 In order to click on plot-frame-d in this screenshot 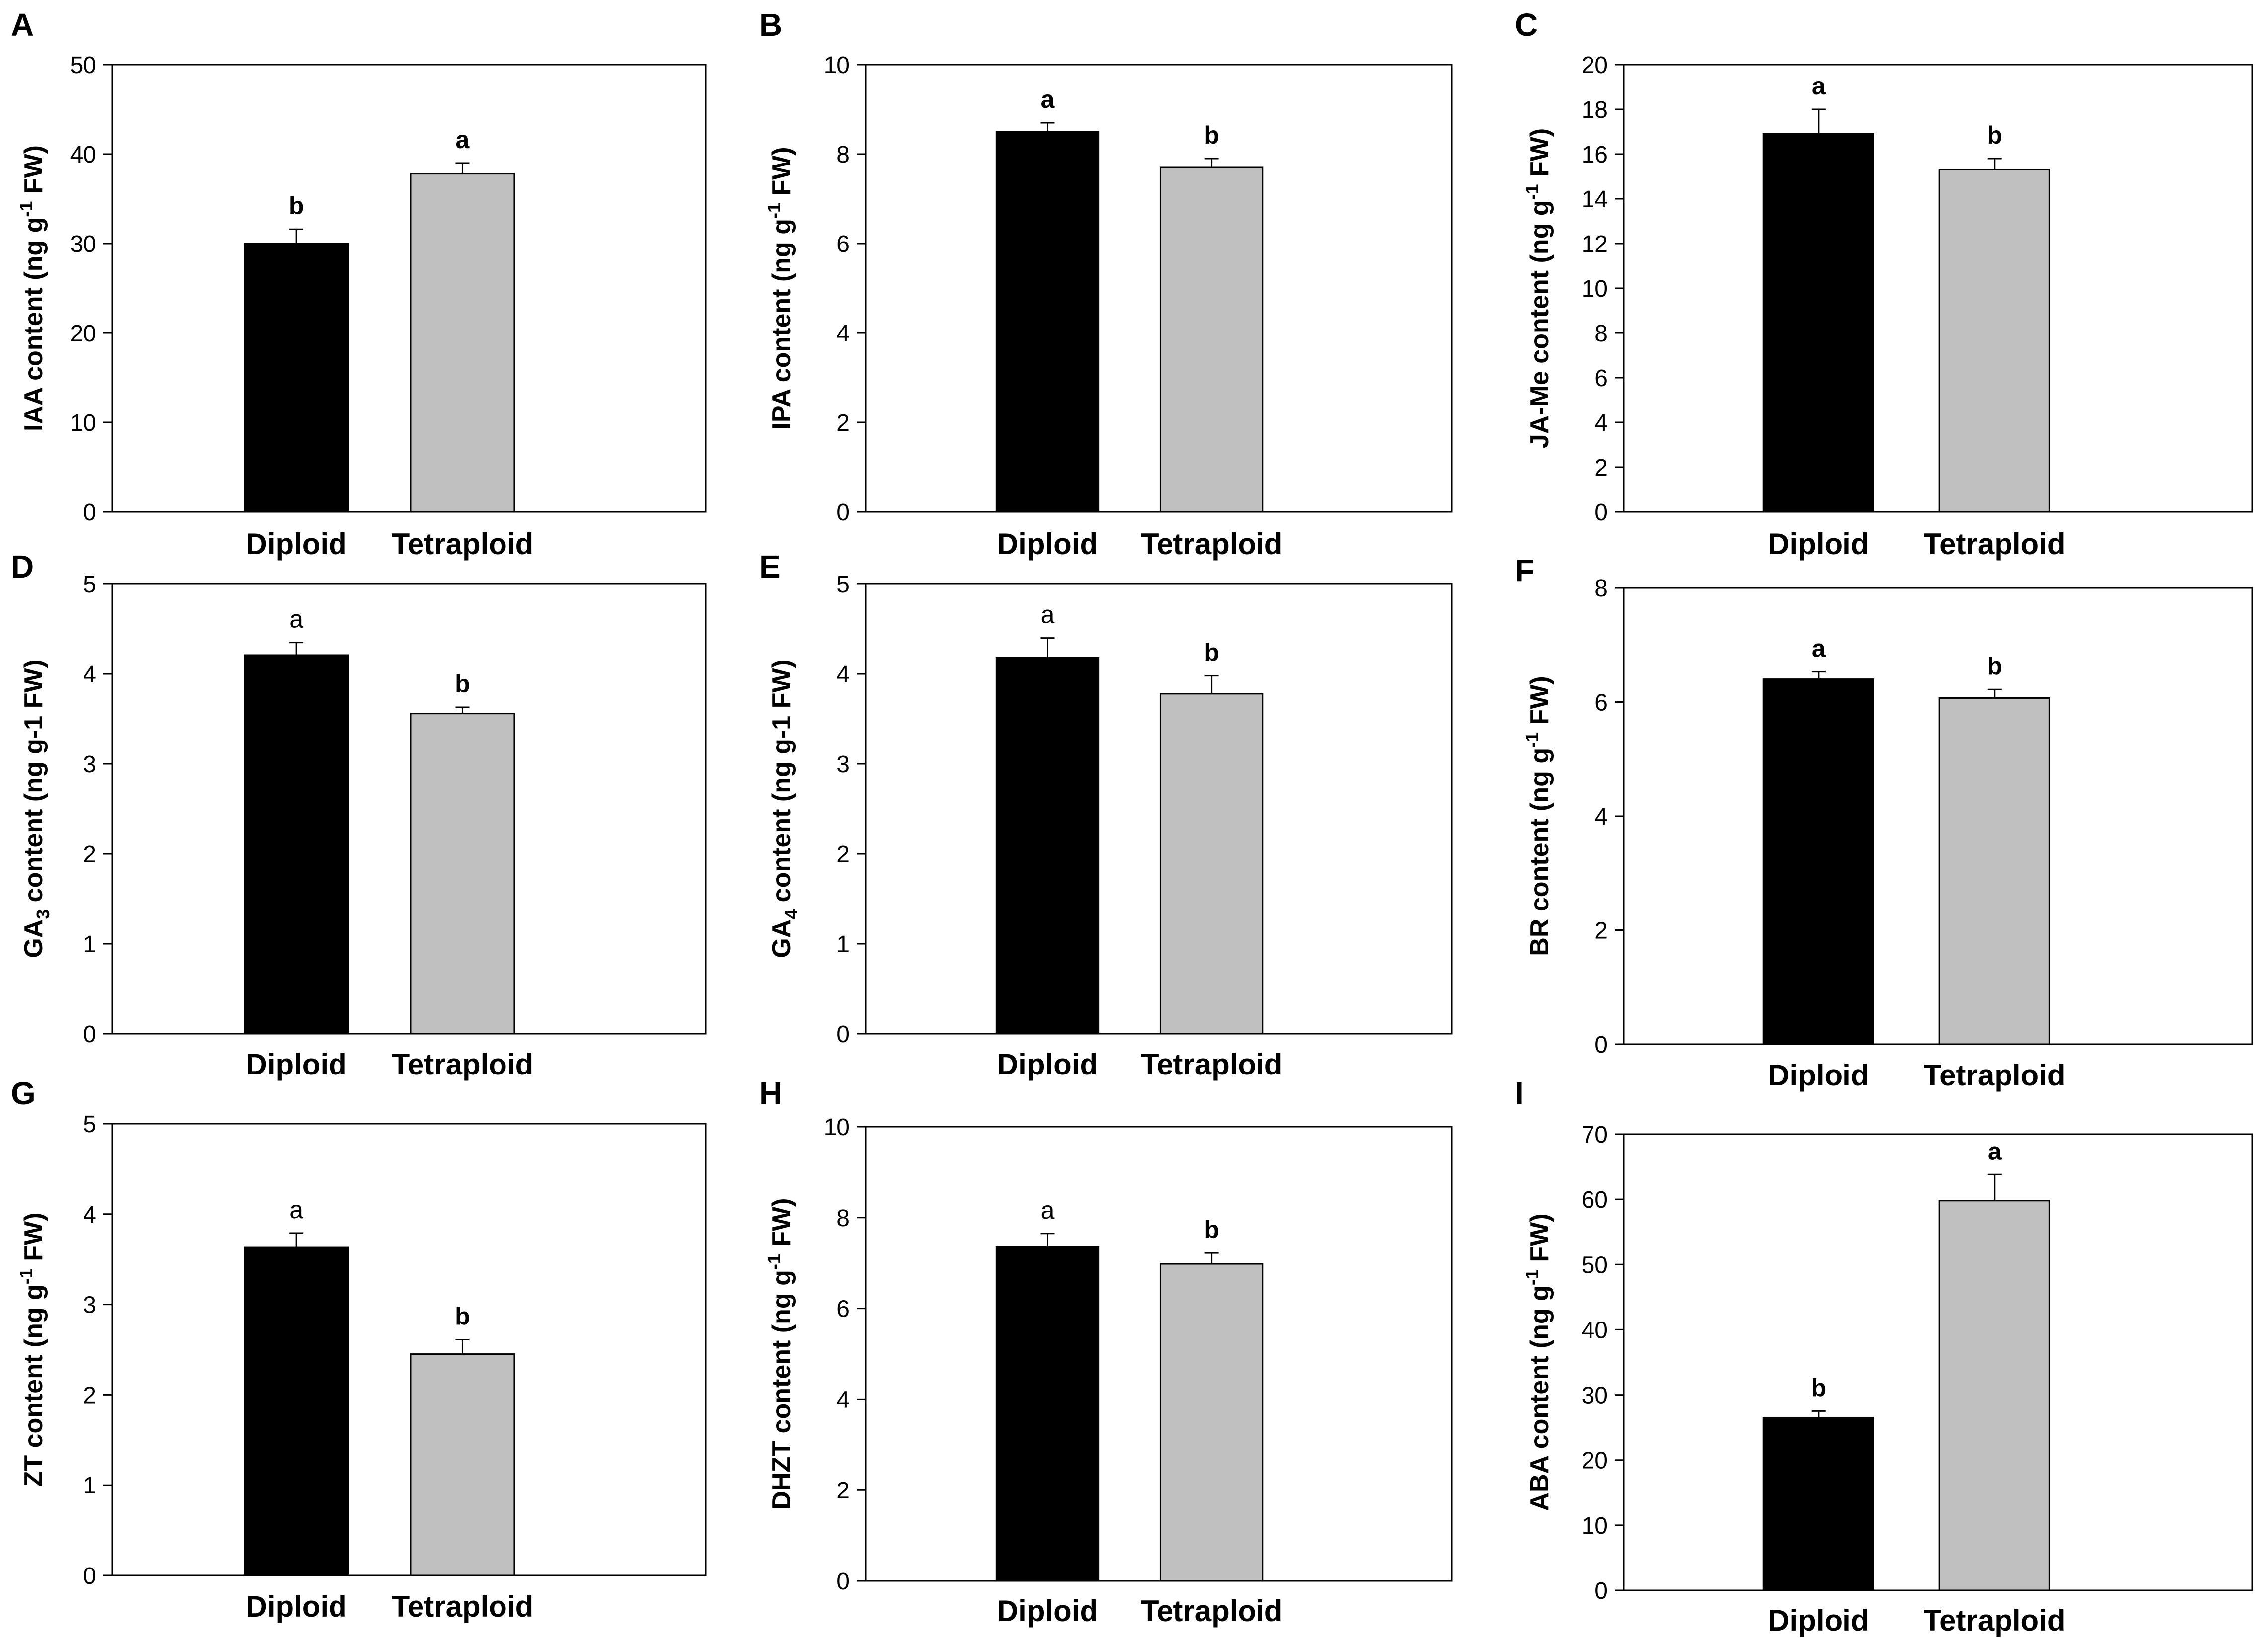, I will do `click(409, 809)`.